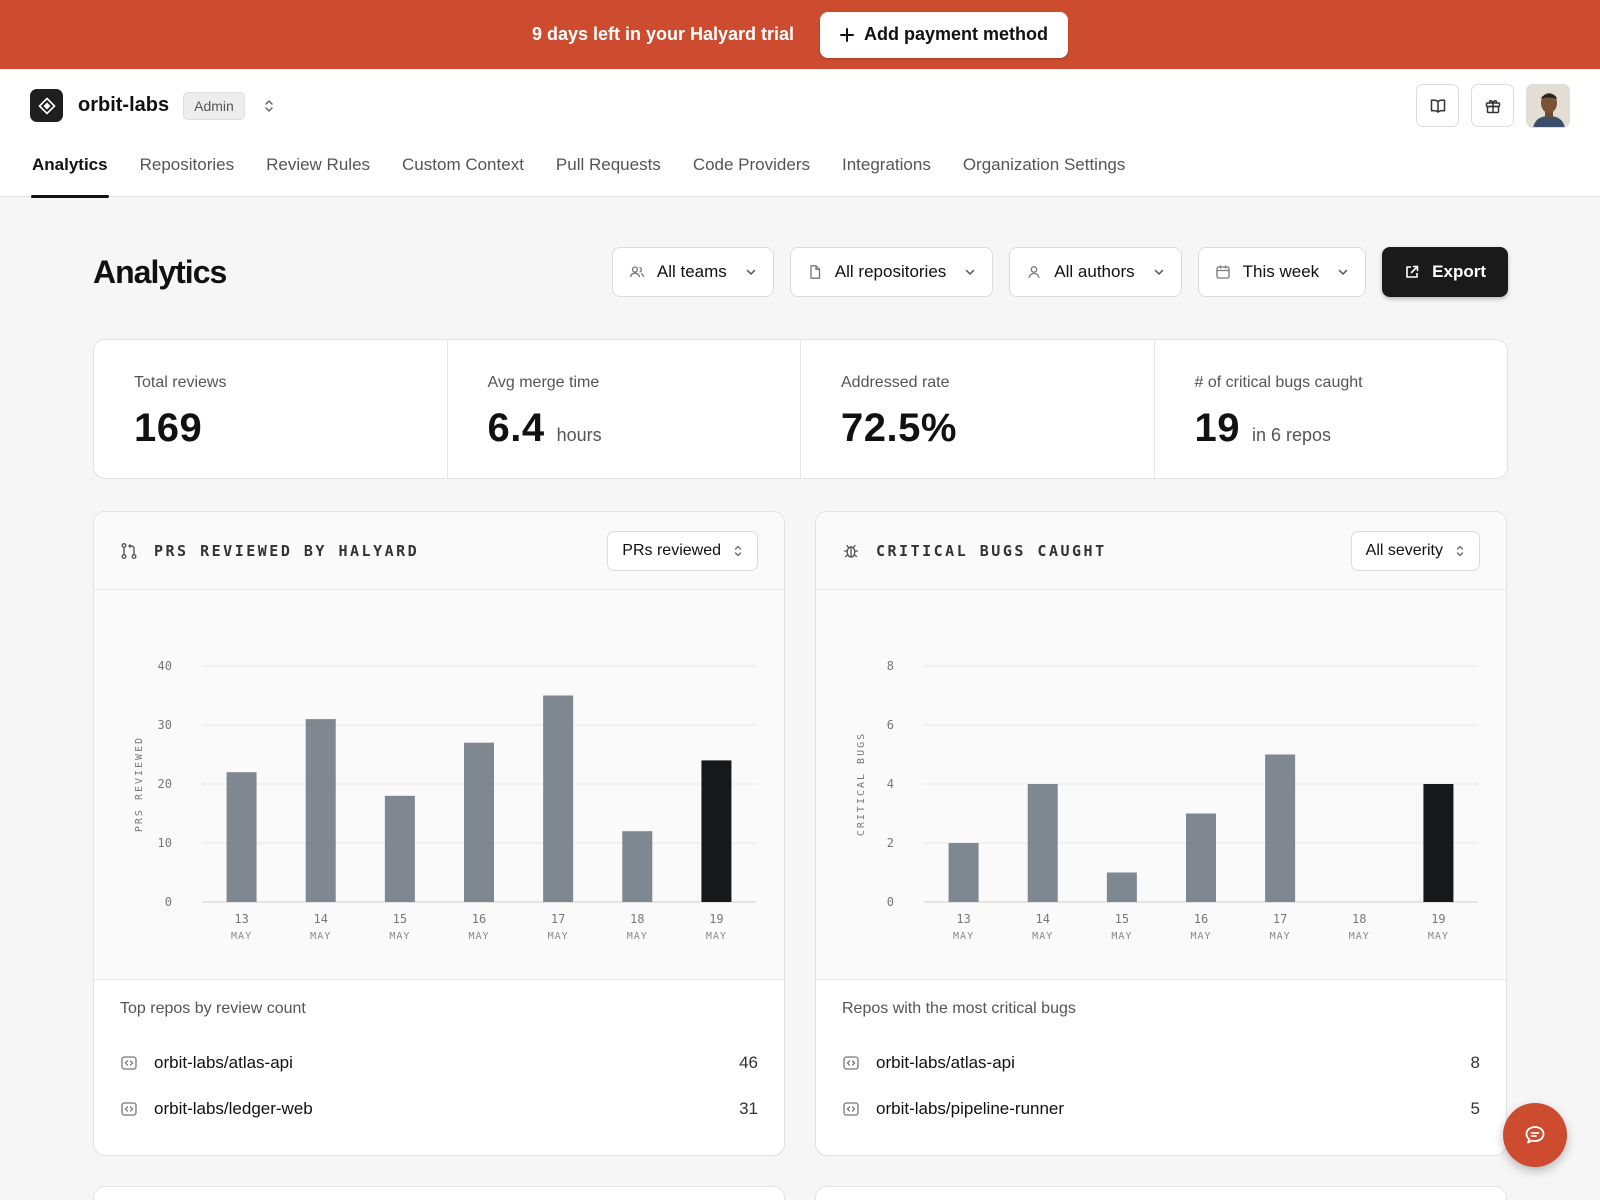  I want to click on x-tick-label: 17, so click(558, 919).